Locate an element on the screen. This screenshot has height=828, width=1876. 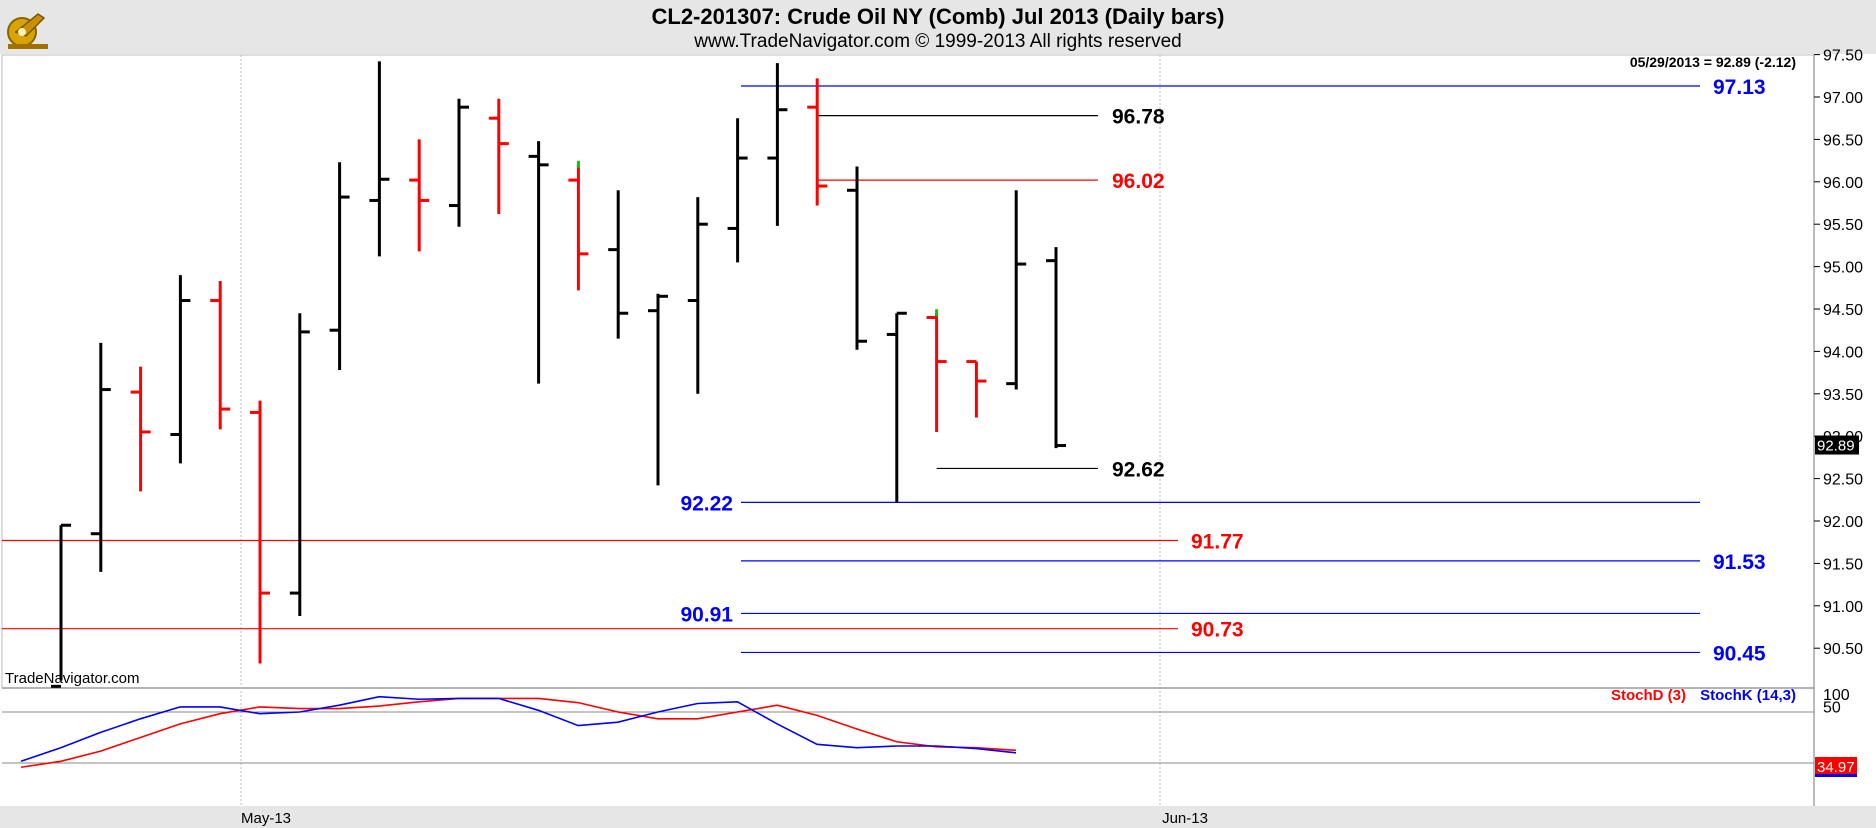
stoch-last-label: 34.97 is located at coordinates (1836, 767).